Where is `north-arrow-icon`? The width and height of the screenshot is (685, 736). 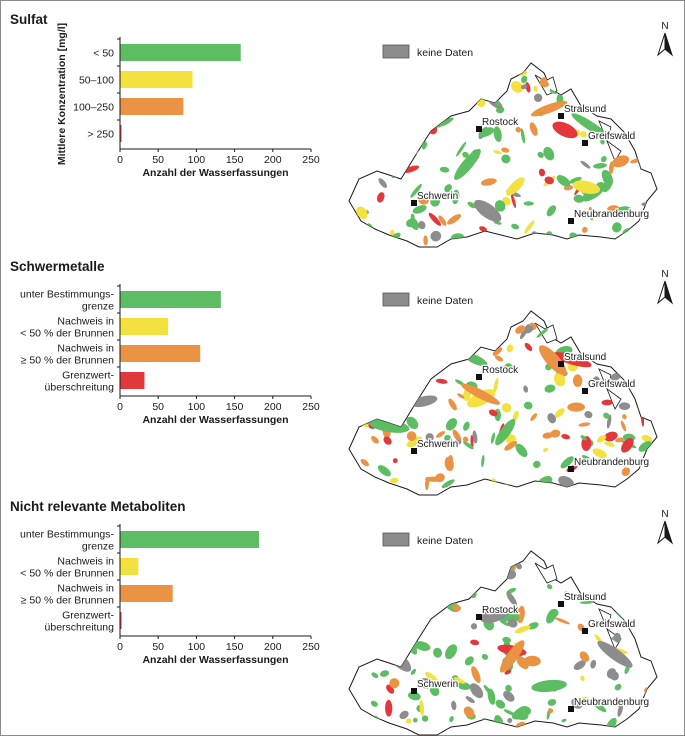 north-arrow-icon is located at coordinates (669, 292).